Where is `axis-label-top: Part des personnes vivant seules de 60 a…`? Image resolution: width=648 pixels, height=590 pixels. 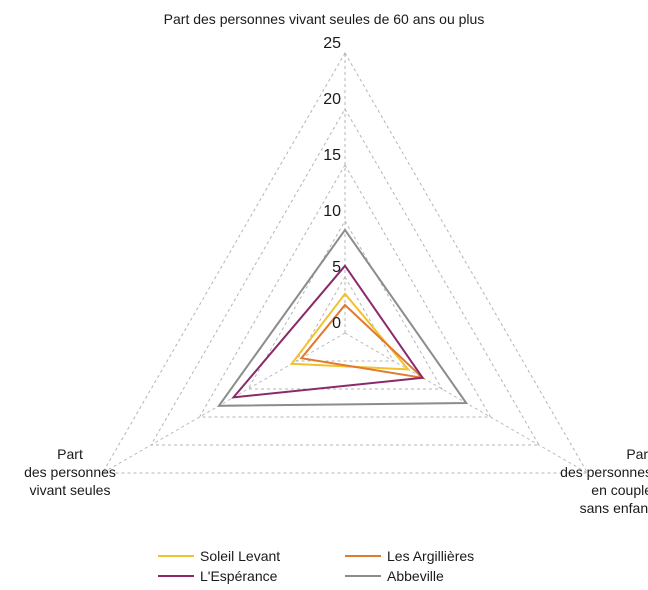
axis-label-top: Part des personnes vivant seules de 60 a… is located at coordinates (324, 19).